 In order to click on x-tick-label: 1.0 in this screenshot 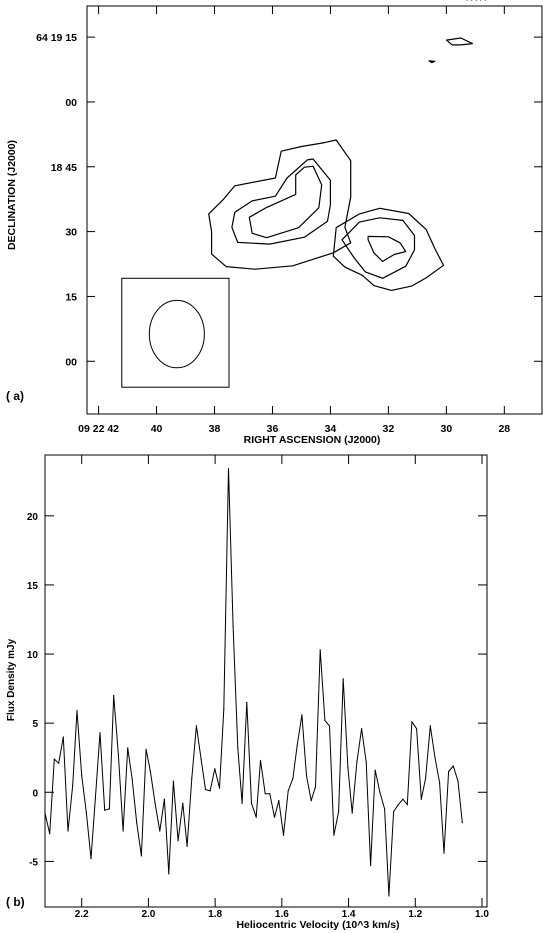, I will do `click(482, 914)`.